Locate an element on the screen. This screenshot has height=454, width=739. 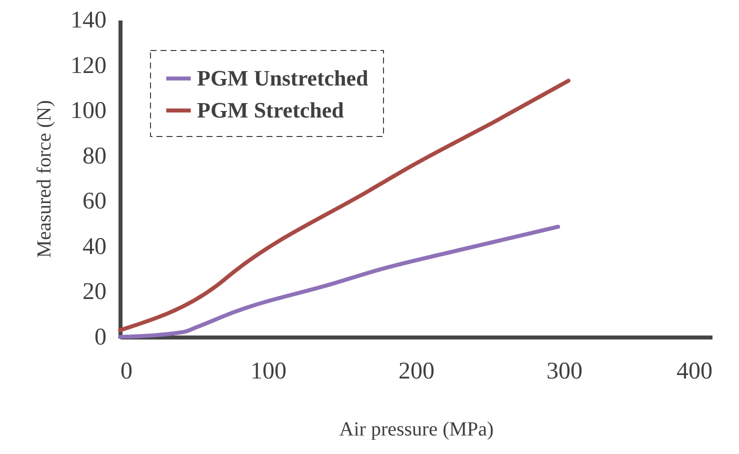
x-tick-label: 300 is located at coordinates (564, 371).